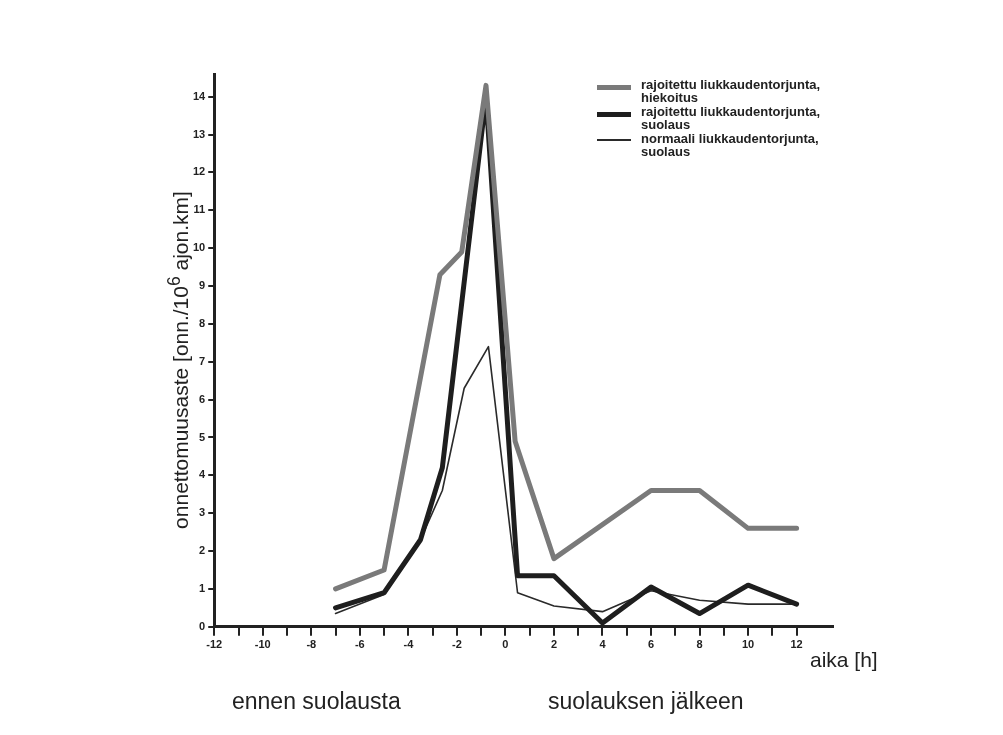 This screenshot has height=735, width=1003. What do you see at coordinates (359, 644) in the screenshot?
I see `x-tick-label: -6` at bounding box center [359, 644].